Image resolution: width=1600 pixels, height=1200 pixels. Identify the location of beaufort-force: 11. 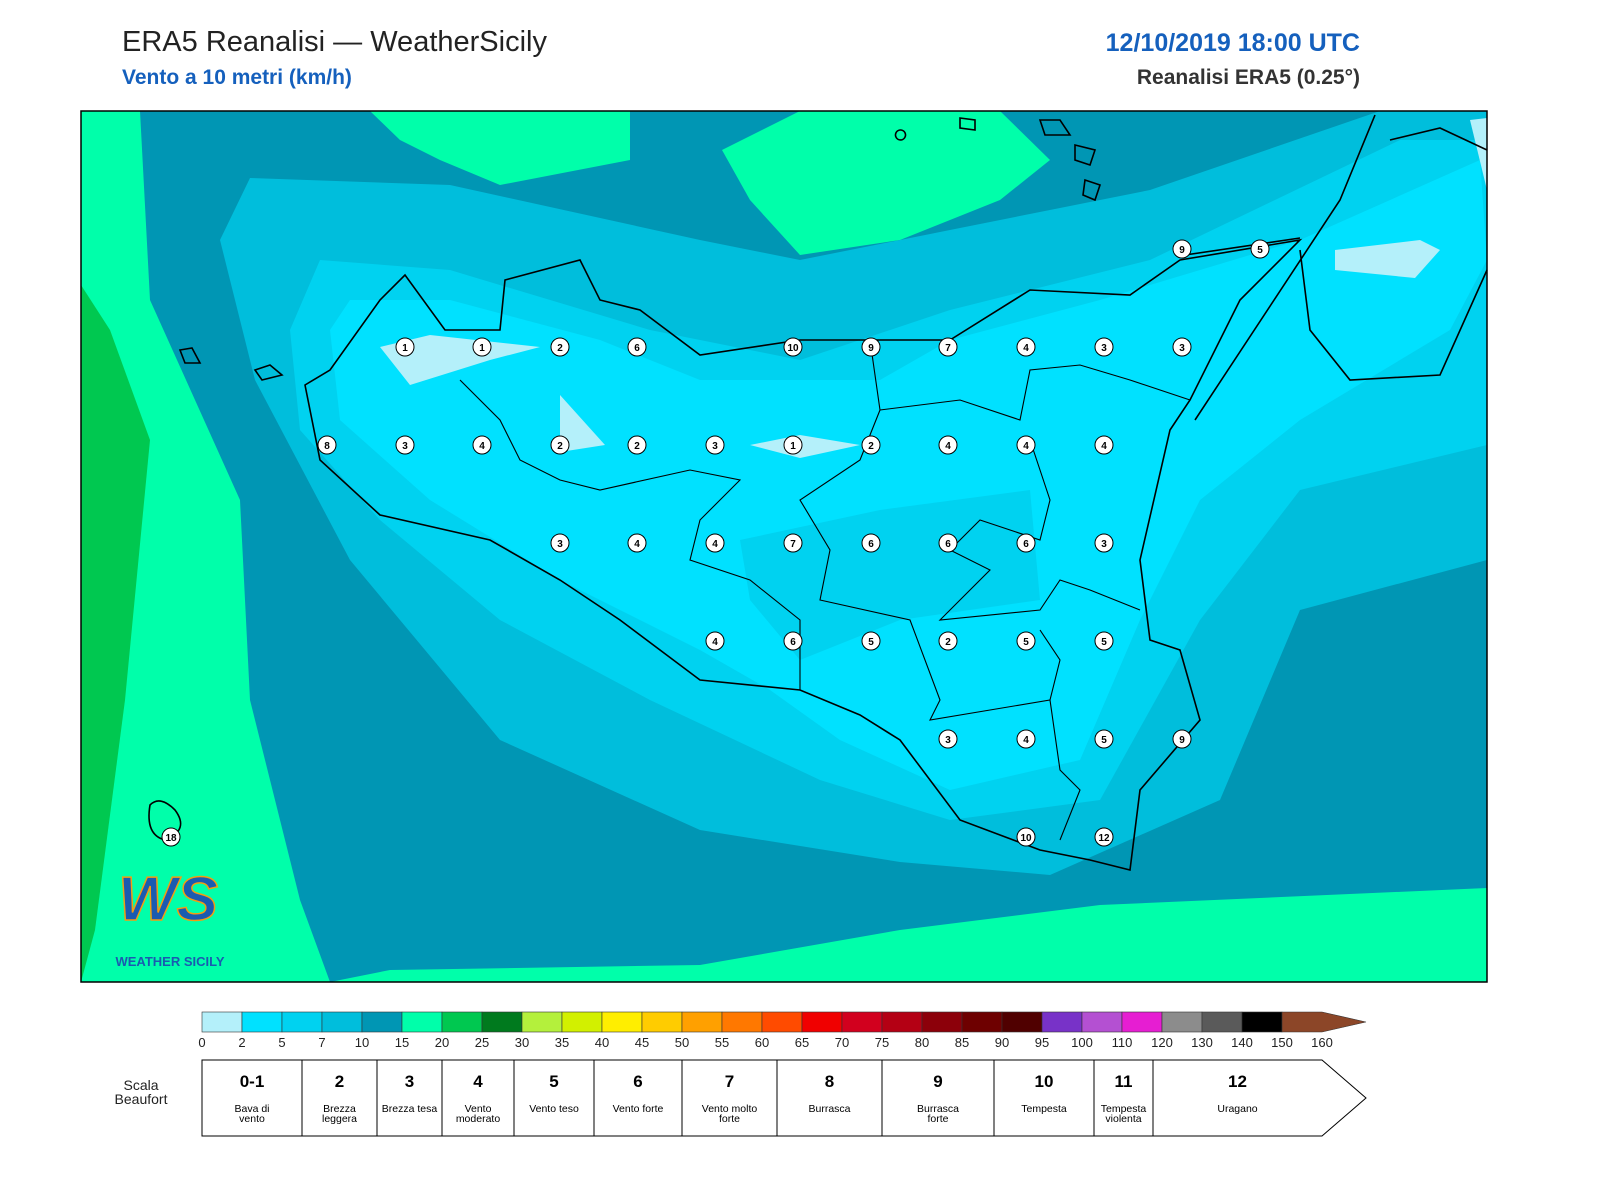
(1123, 1081).